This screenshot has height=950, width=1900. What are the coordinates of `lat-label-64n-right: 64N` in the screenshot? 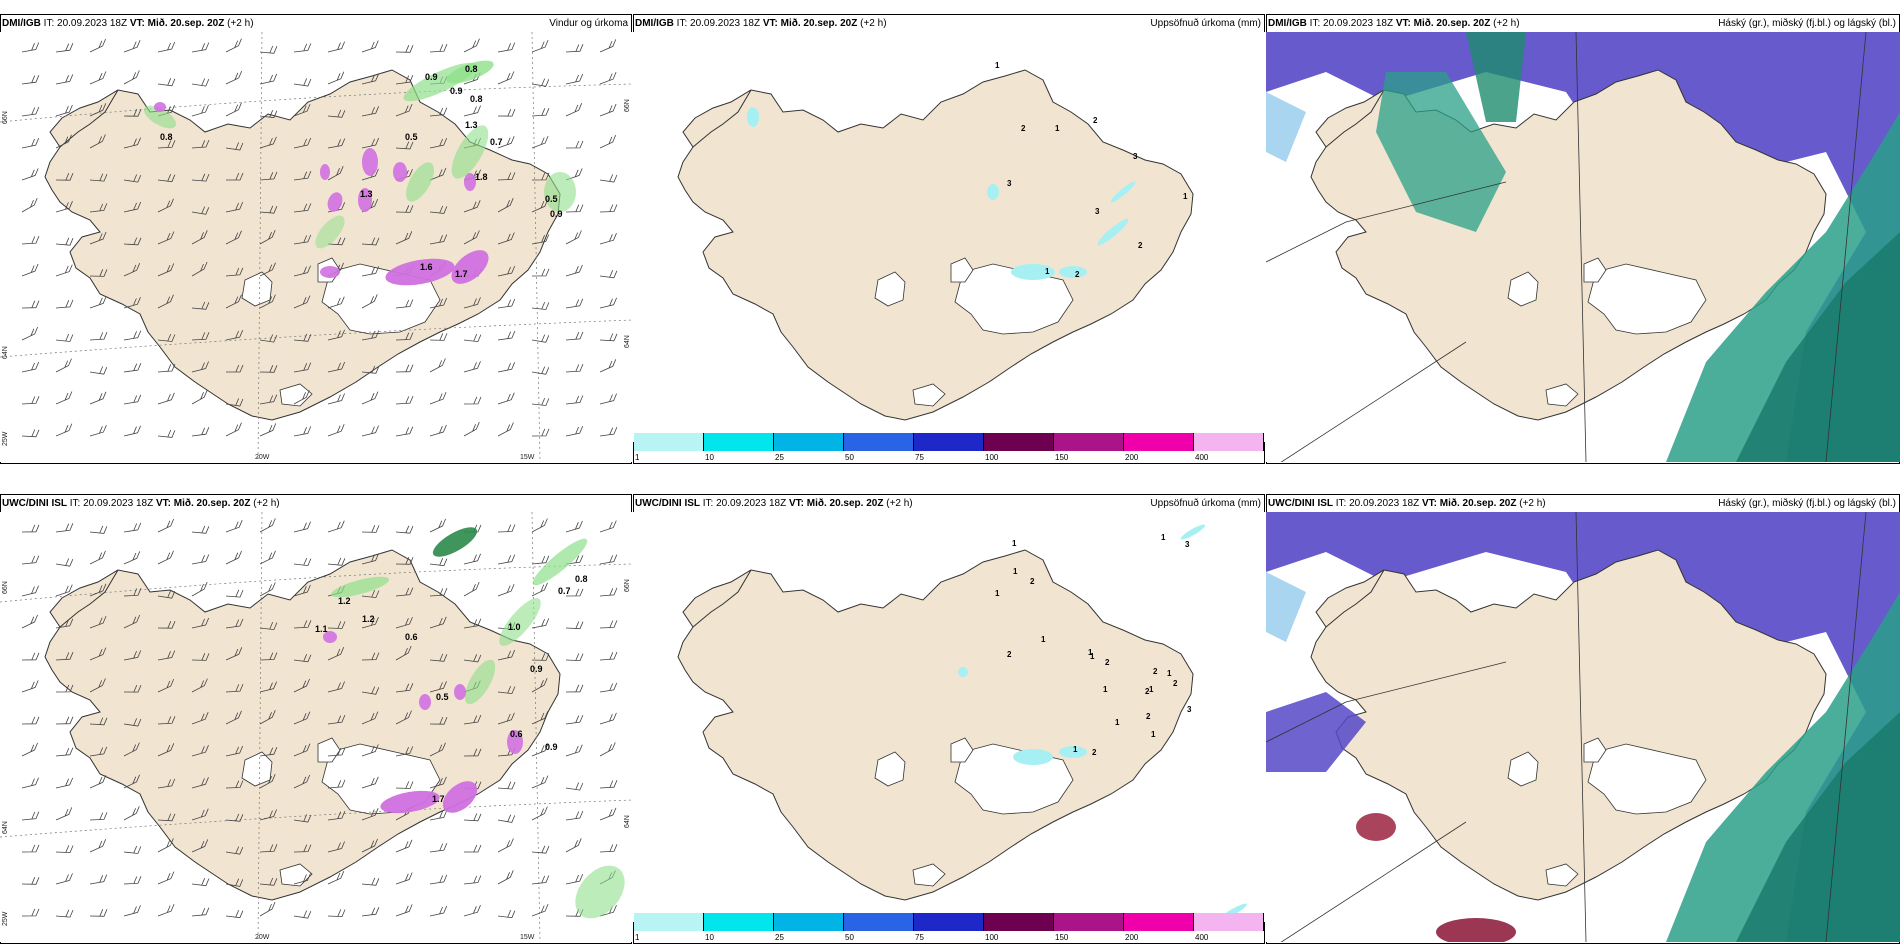 It's located at (627, 341).